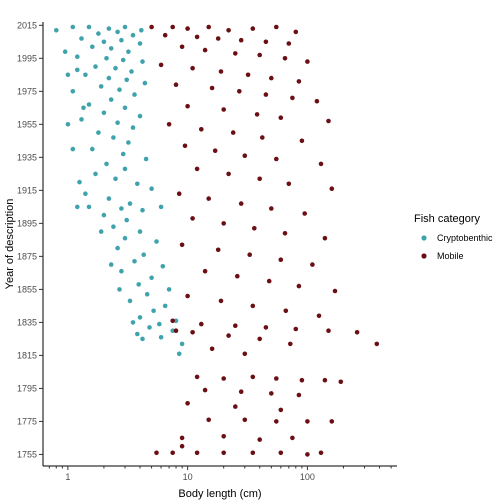 The width and height of the screenshot is (504, 504). I want to click on y-tick-label: 1915, so click(27, 190).